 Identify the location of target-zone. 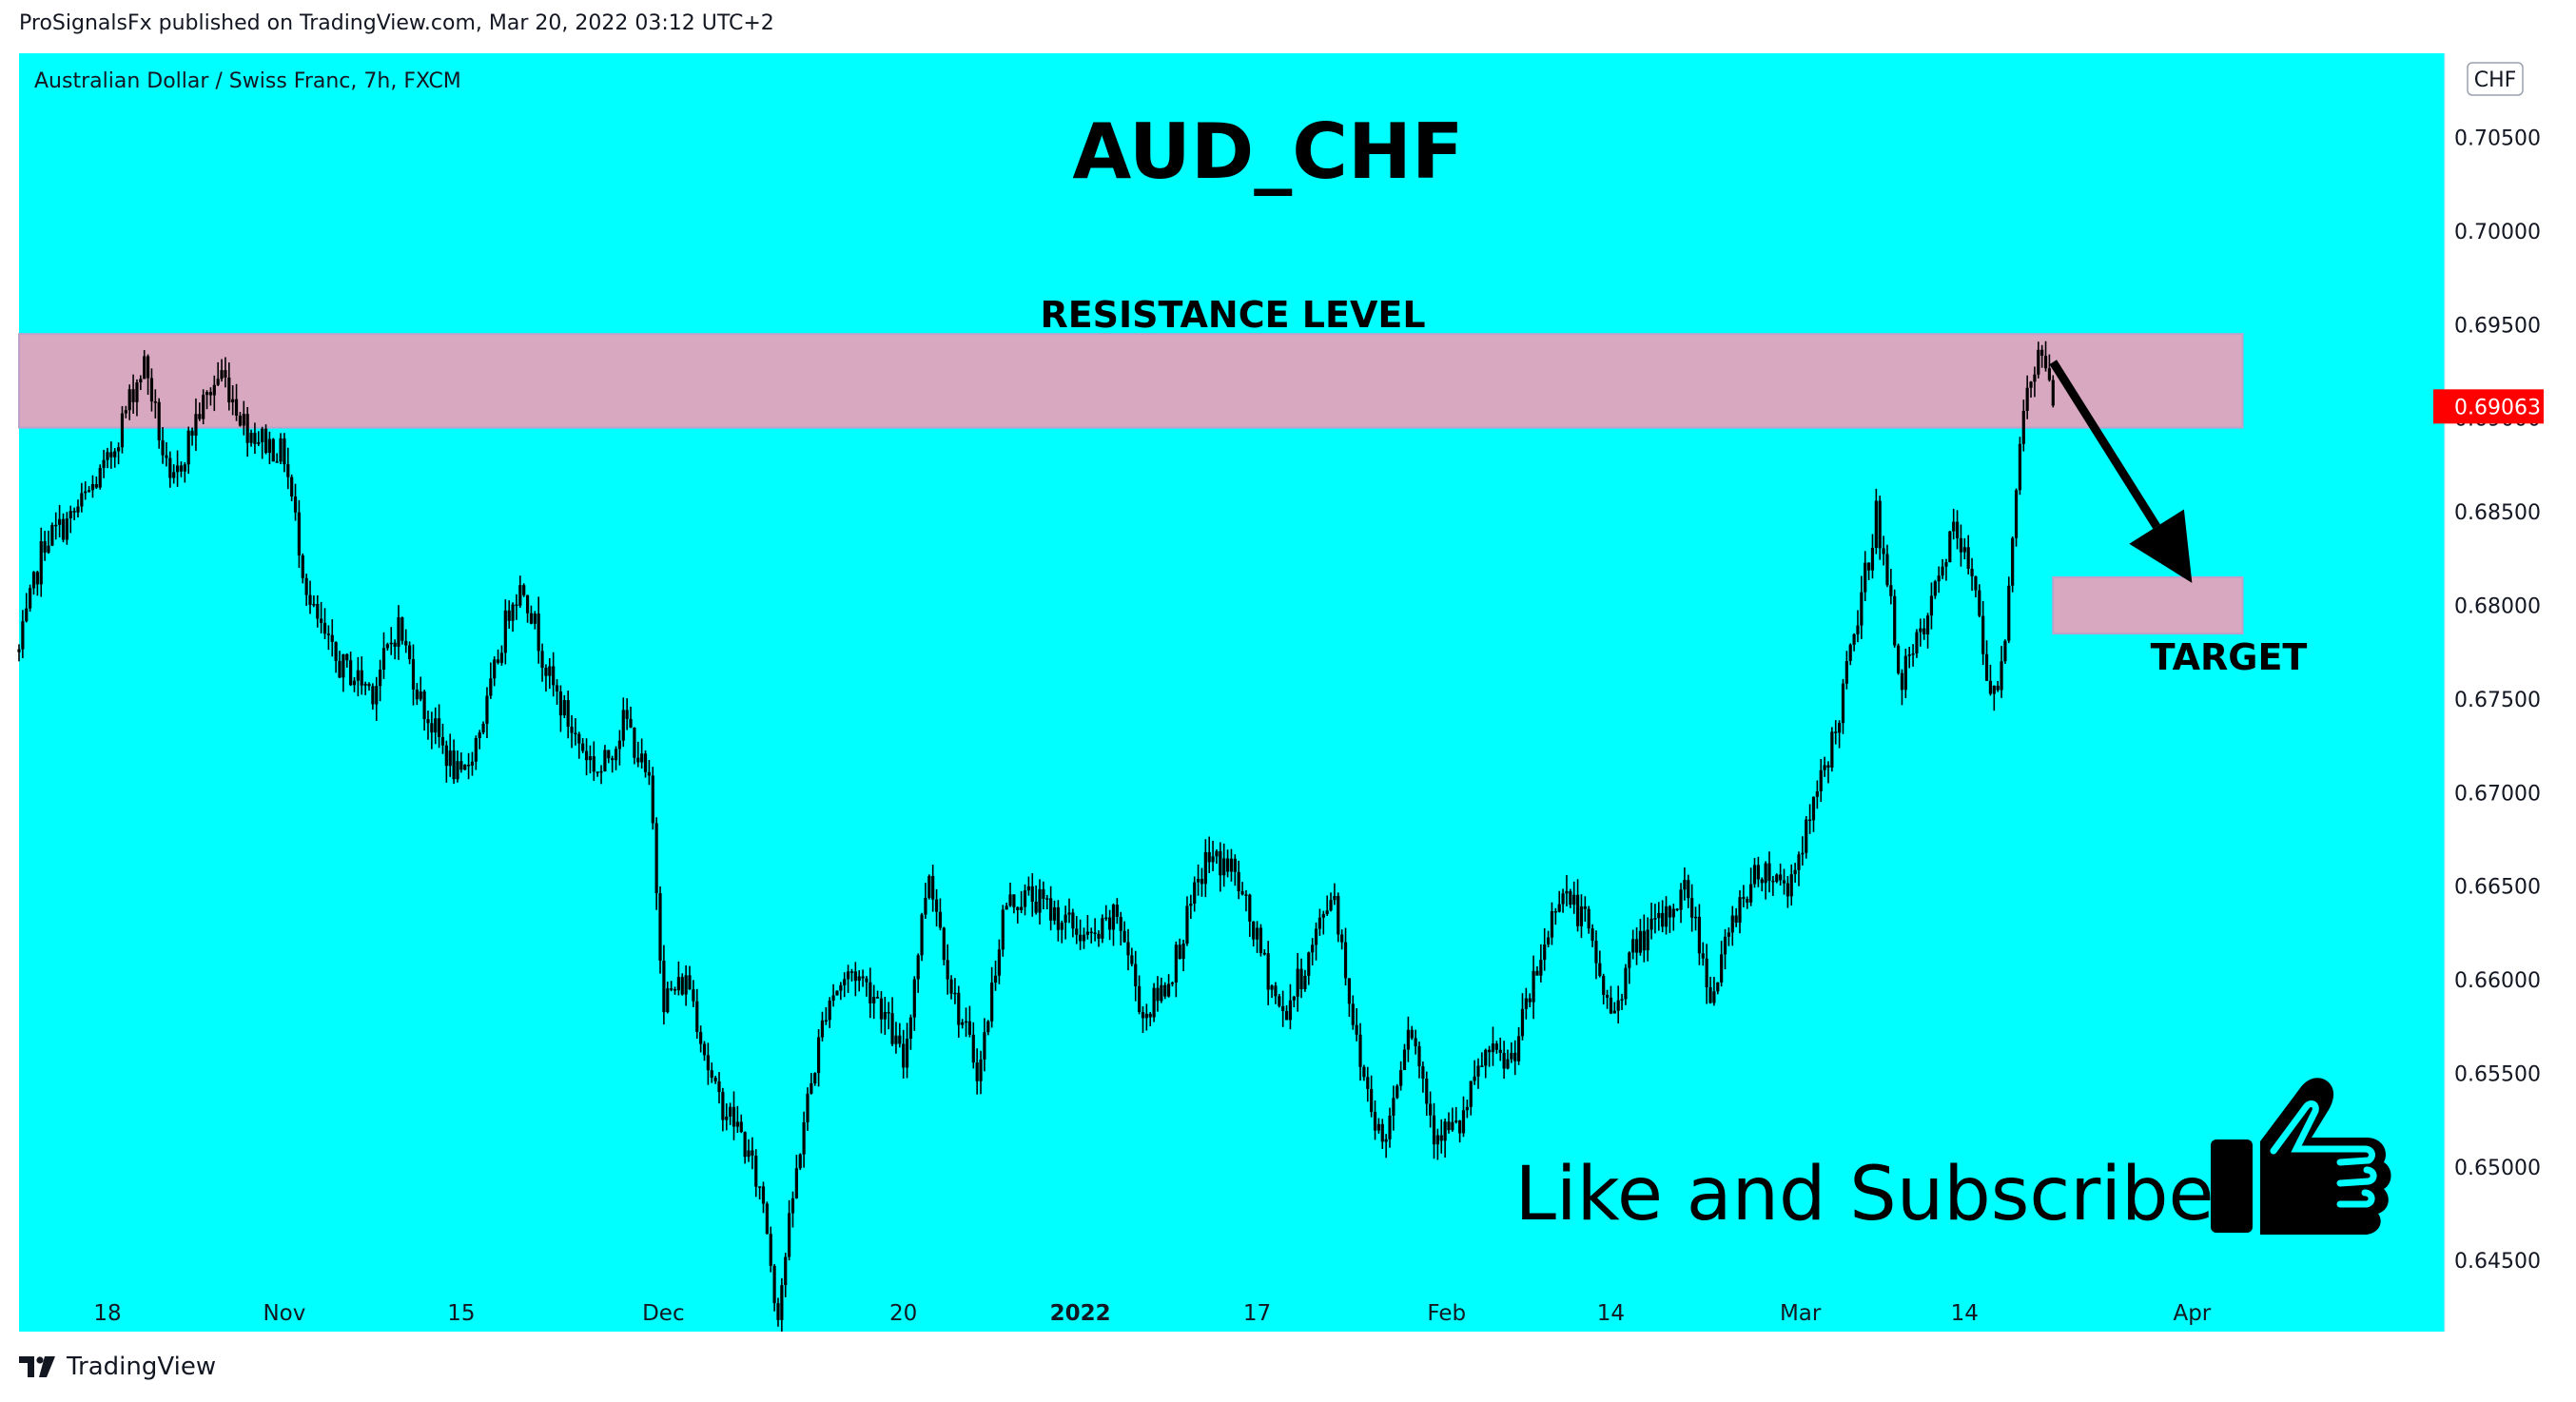
(2148, 605).